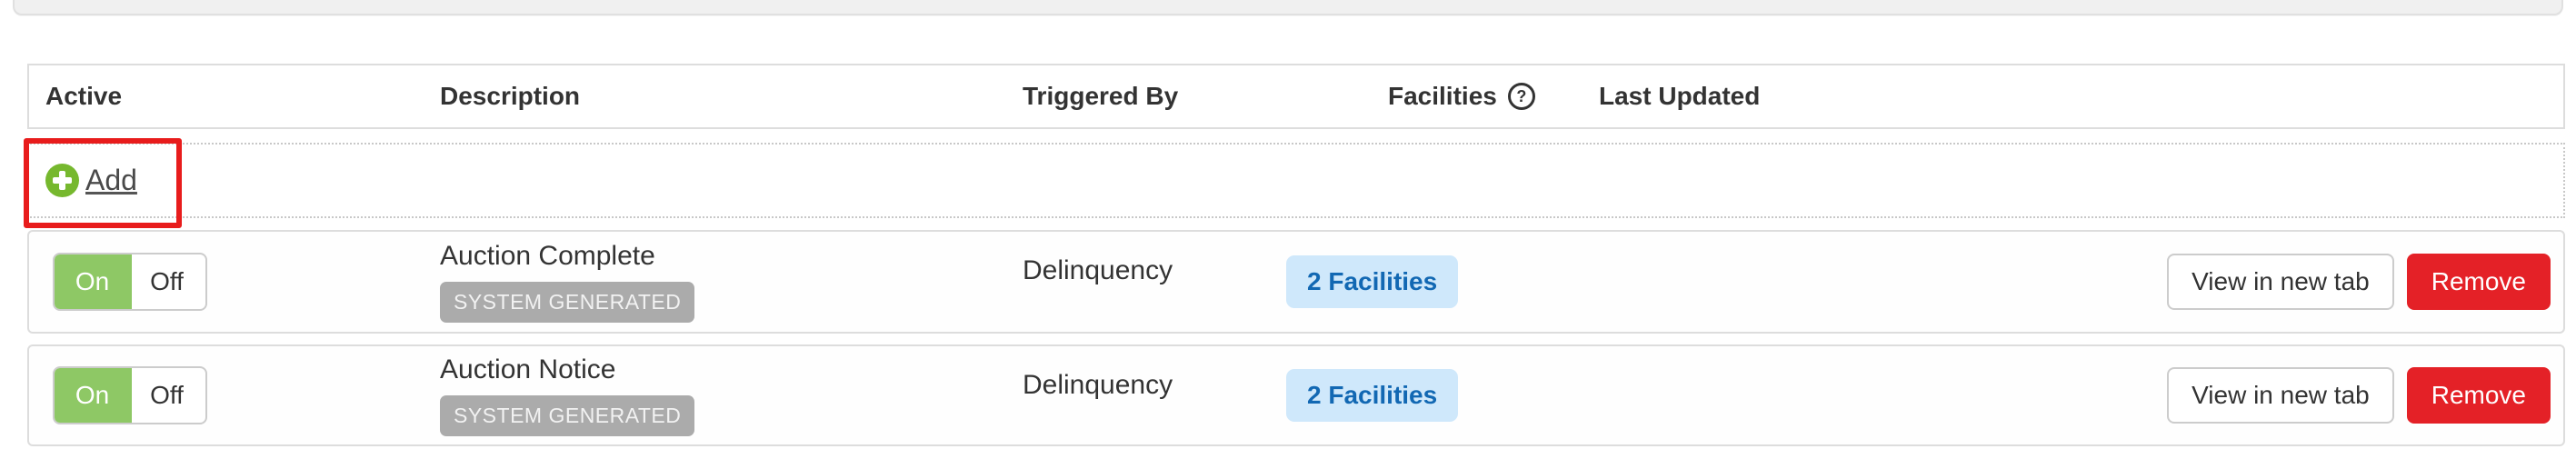 This screenshot has width=2576, height=449. I want to click on column-header-last-updated: Last Updated, so click(1680, 96).